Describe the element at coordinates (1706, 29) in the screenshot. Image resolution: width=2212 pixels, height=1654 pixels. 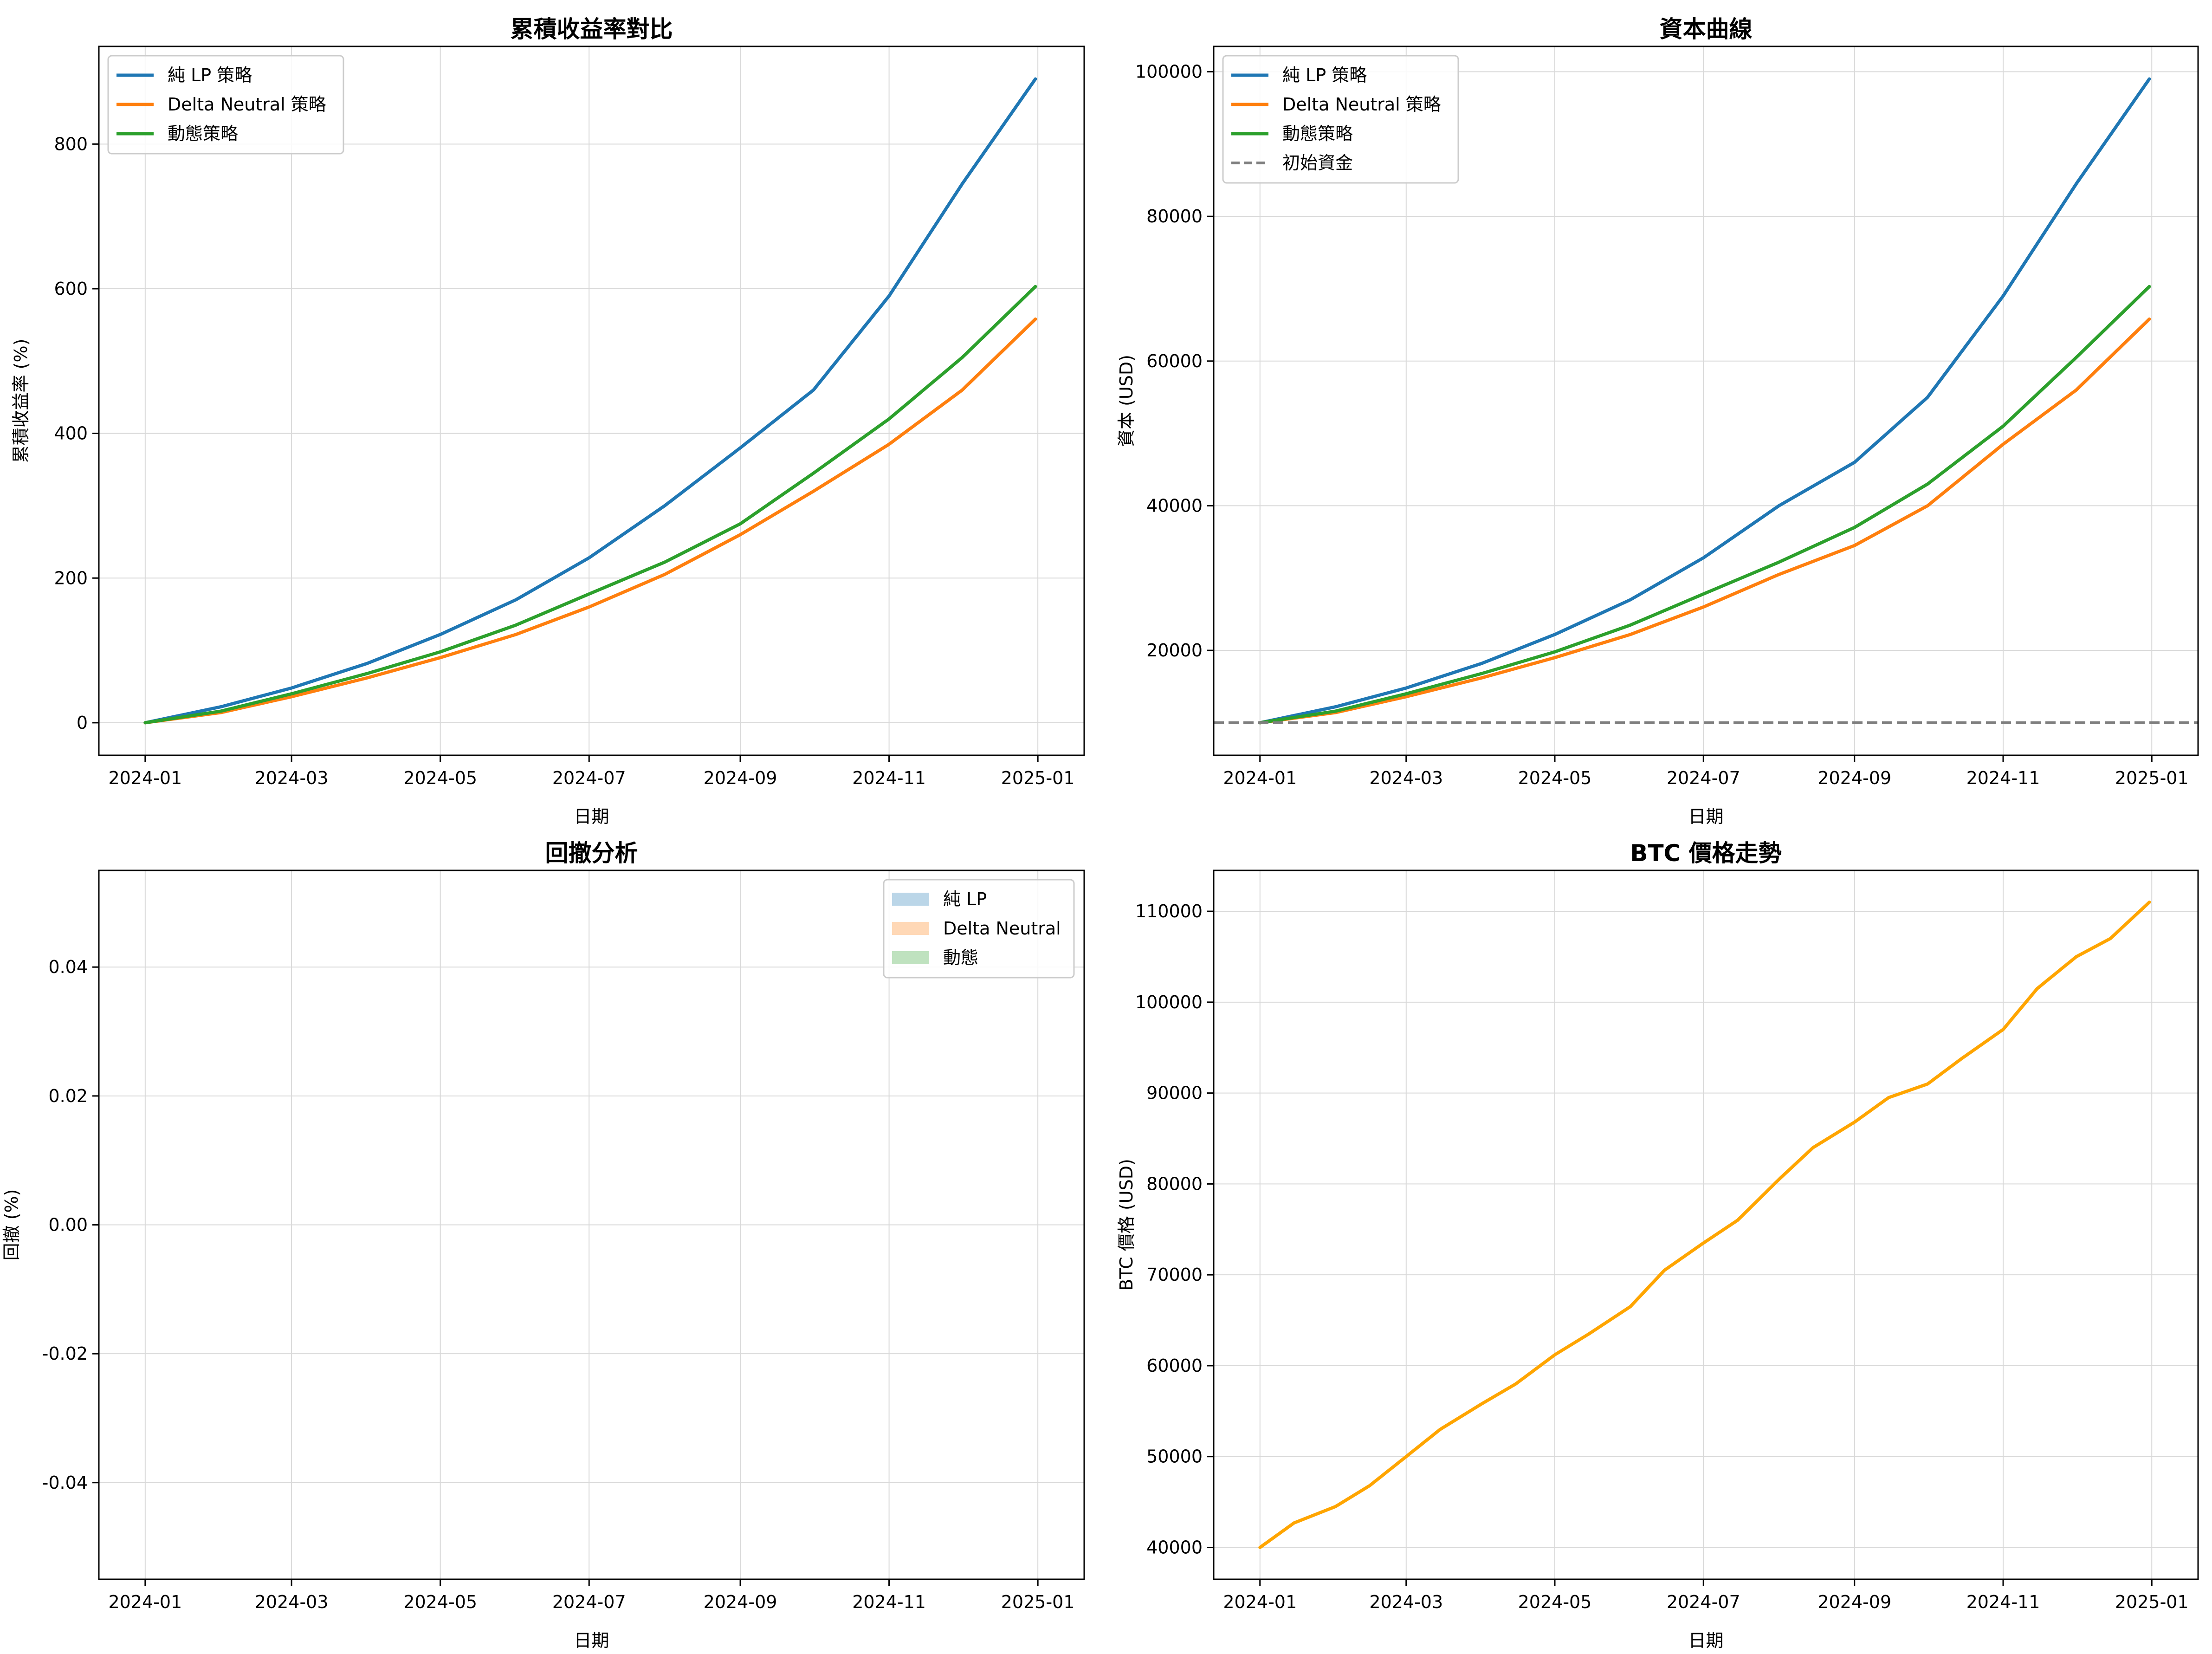
I see `chart-title: 資本曲線` at that location.